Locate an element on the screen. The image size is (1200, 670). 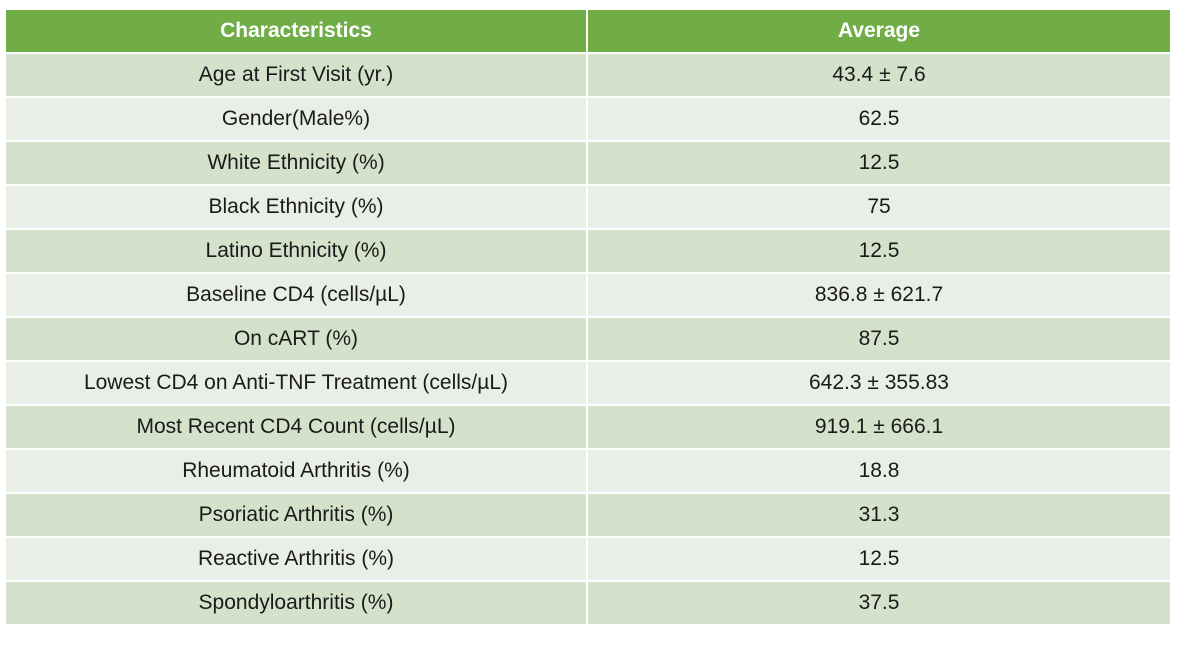
table-row: Reactive Arthritis (%) 12.5 is located at coordinates (588, 559).